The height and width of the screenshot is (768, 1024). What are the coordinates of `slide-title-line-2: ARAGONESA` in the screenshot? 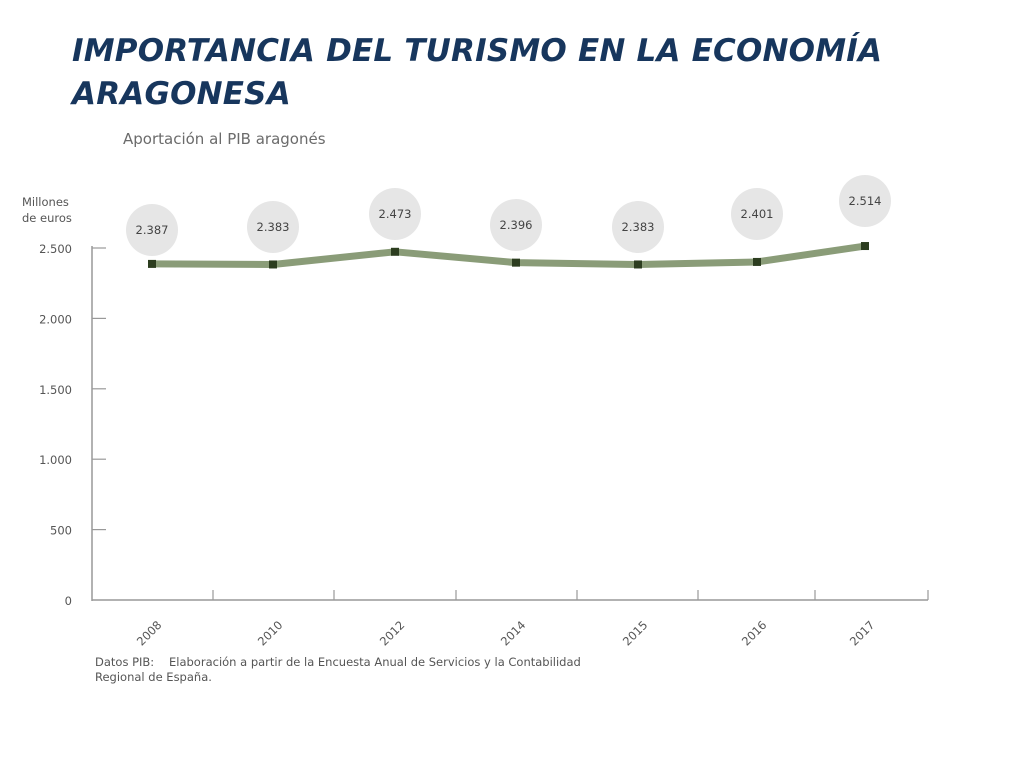 It's located at (181, 94).